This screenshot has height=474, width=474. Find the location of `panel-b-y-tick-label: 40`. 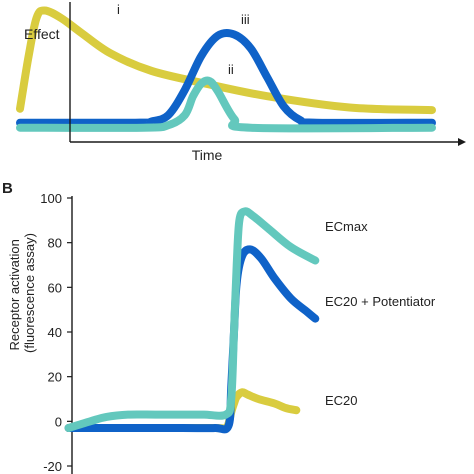

panel-b-y-tick-label: 40 is located at coordinates (55, 332).